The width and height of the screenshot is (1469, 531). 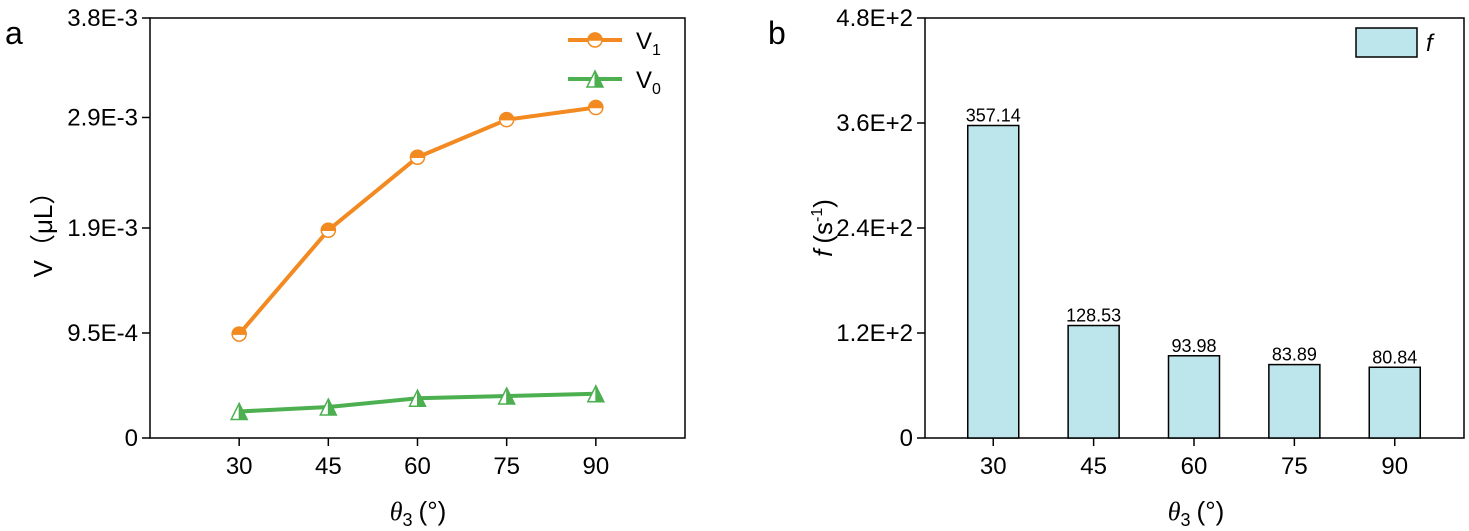 I want to click on panel-b-y-axis-title: f (s-1), so click(x=823, y=228).